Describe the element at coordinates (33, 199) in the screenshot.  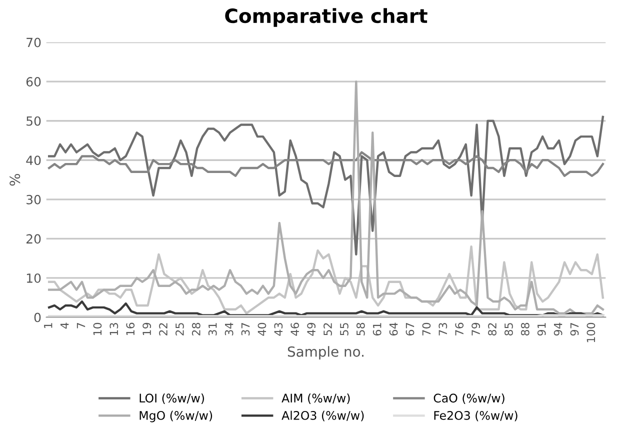
I see `y-tick-label: 30` at that location.